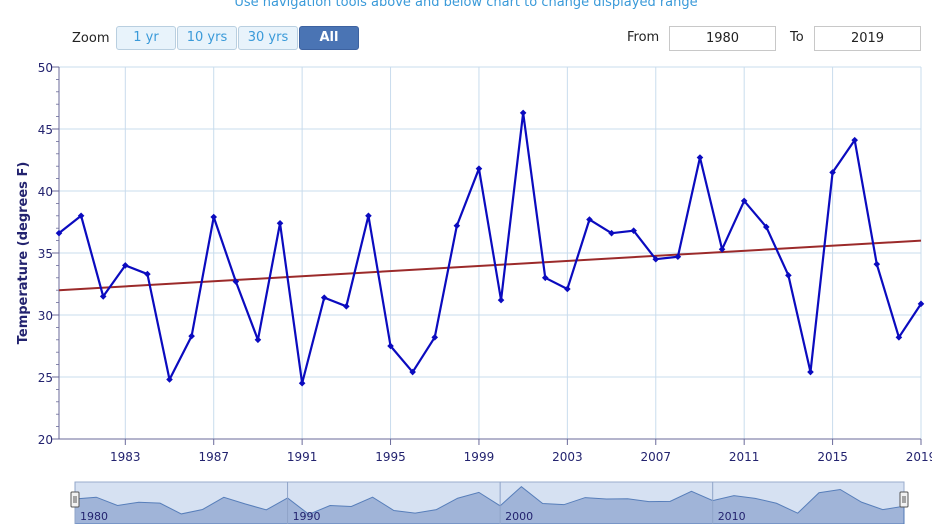 The image size is (932, 524). I want to click on y-tick-label: 20, so click(45, 440).